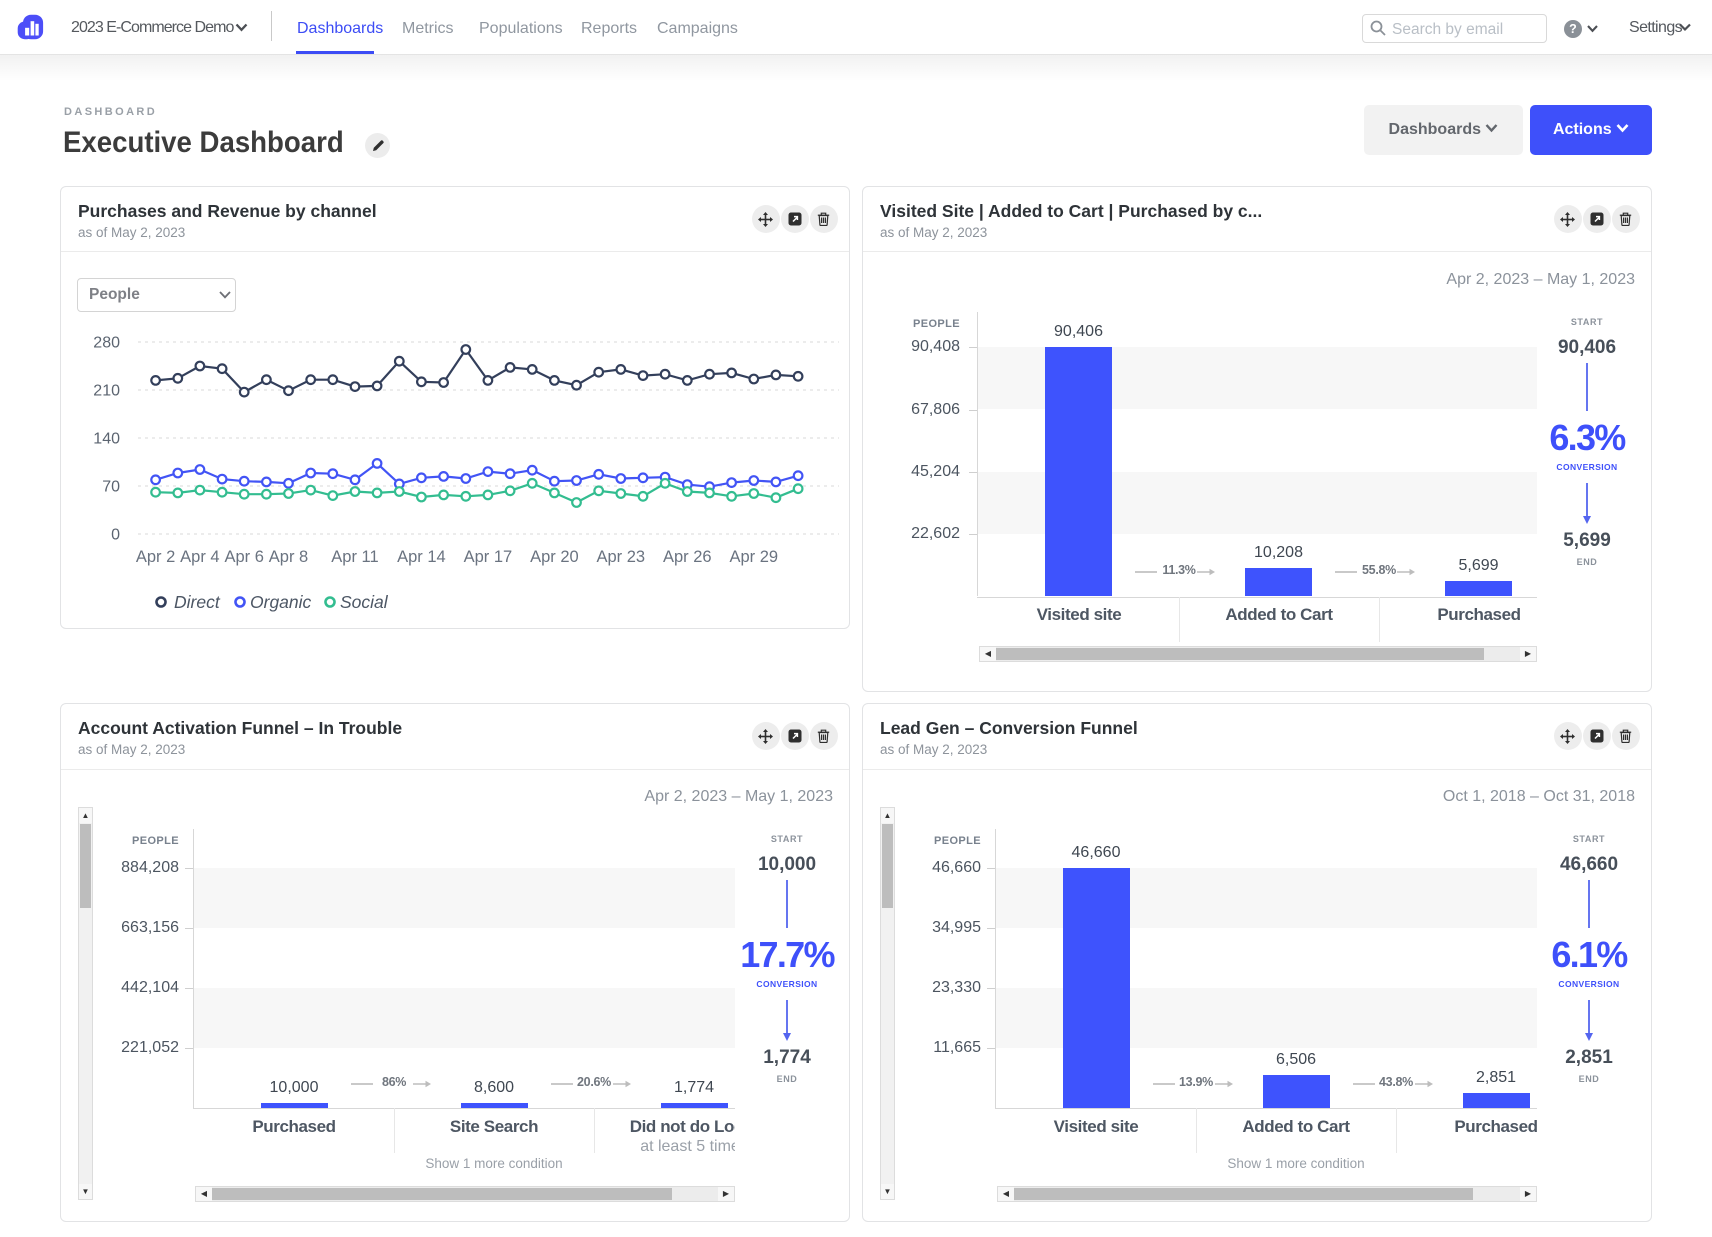  What do you see at coordinates (687, 557) in the screenshot?
I see `svg-text: Apr 26` at bounding box center [687, 557].